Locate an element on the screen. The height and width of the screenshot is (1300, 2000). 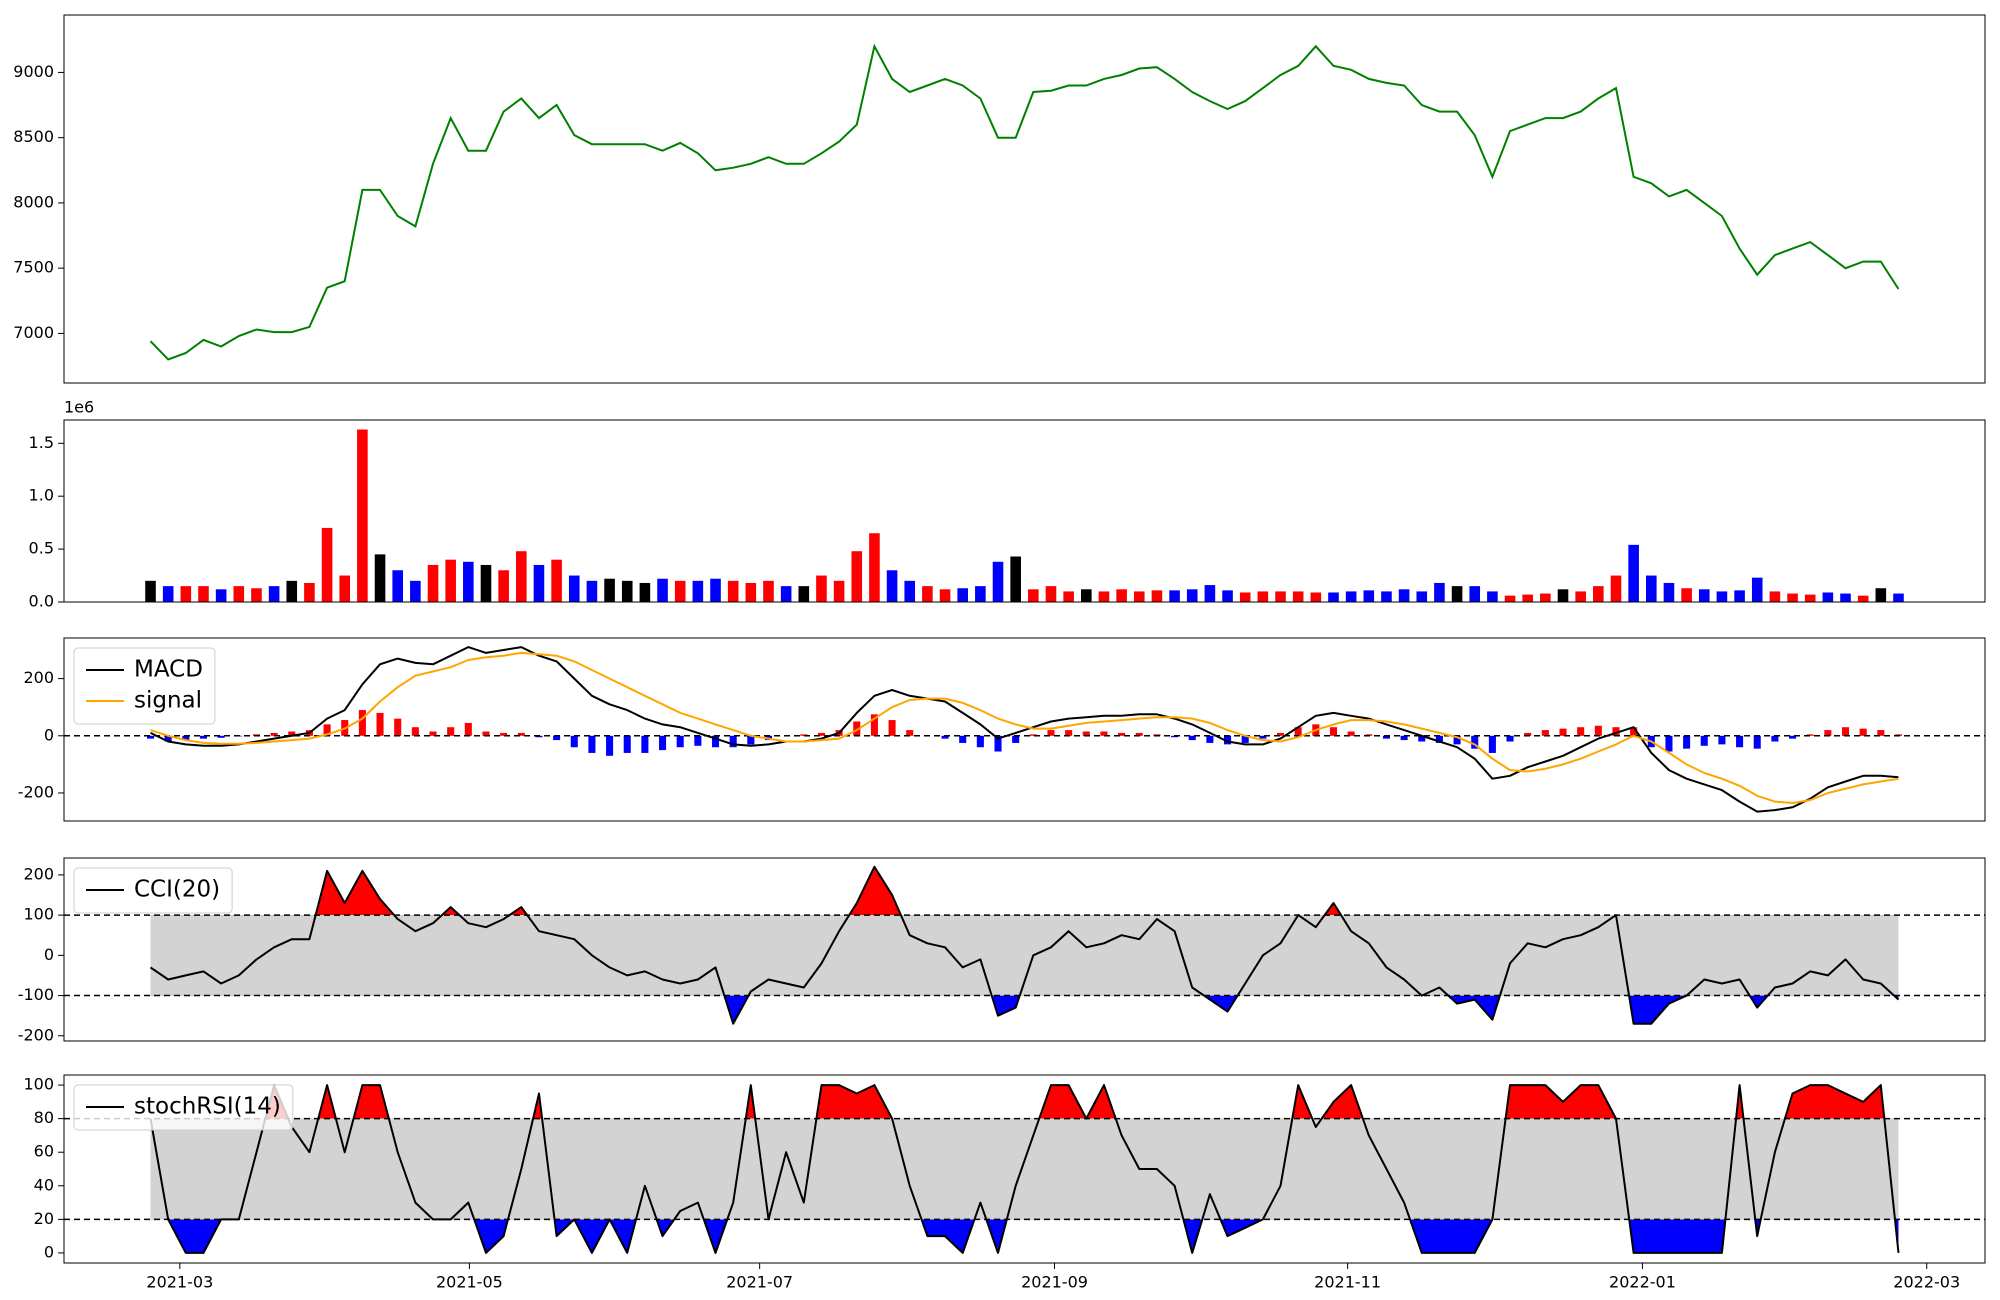
legend: MACD signal is located at coordinates (144, 686).